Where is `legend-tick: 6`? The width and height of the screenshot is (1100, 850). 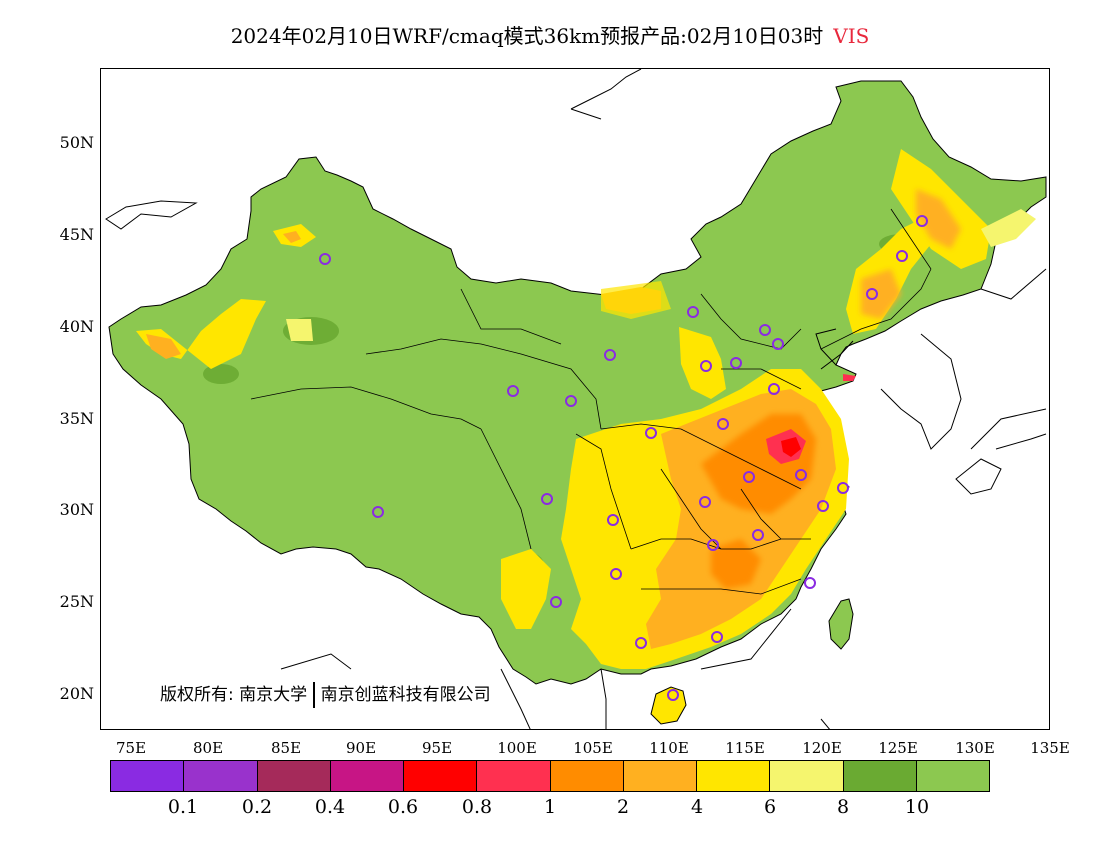 legend-tick: 6 is located at coordinates (770, 807).